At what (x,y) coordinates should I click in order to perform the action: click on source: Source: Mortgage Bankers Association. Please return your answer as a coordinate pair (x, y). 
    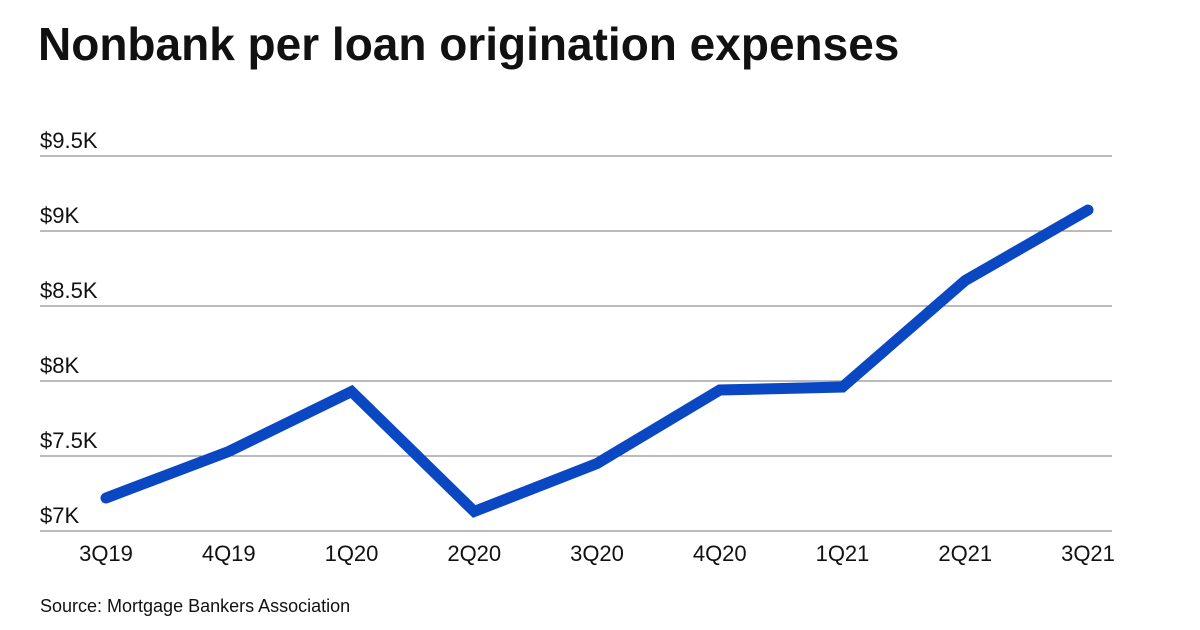
    Looking at the image, I should click on (195, 606).